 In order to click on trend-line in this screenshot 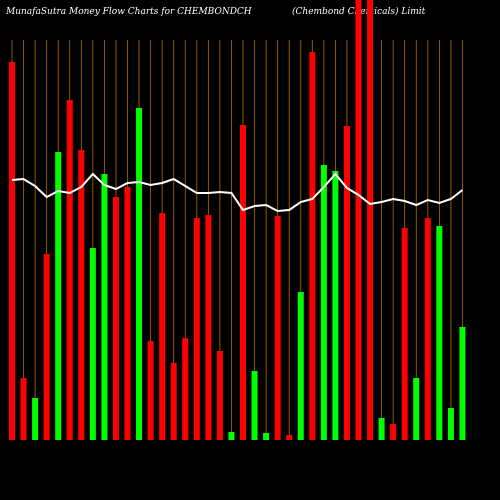, I will do `click(237, 192)`.